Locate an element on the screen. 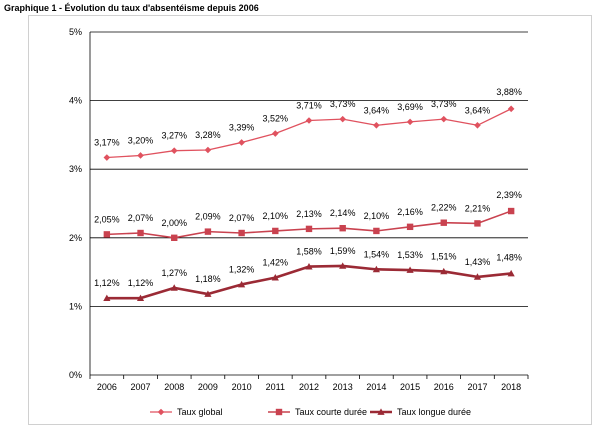 This screenshot has height=432, width=600. data-label: 3,69% is located at coordinates (410, 107).